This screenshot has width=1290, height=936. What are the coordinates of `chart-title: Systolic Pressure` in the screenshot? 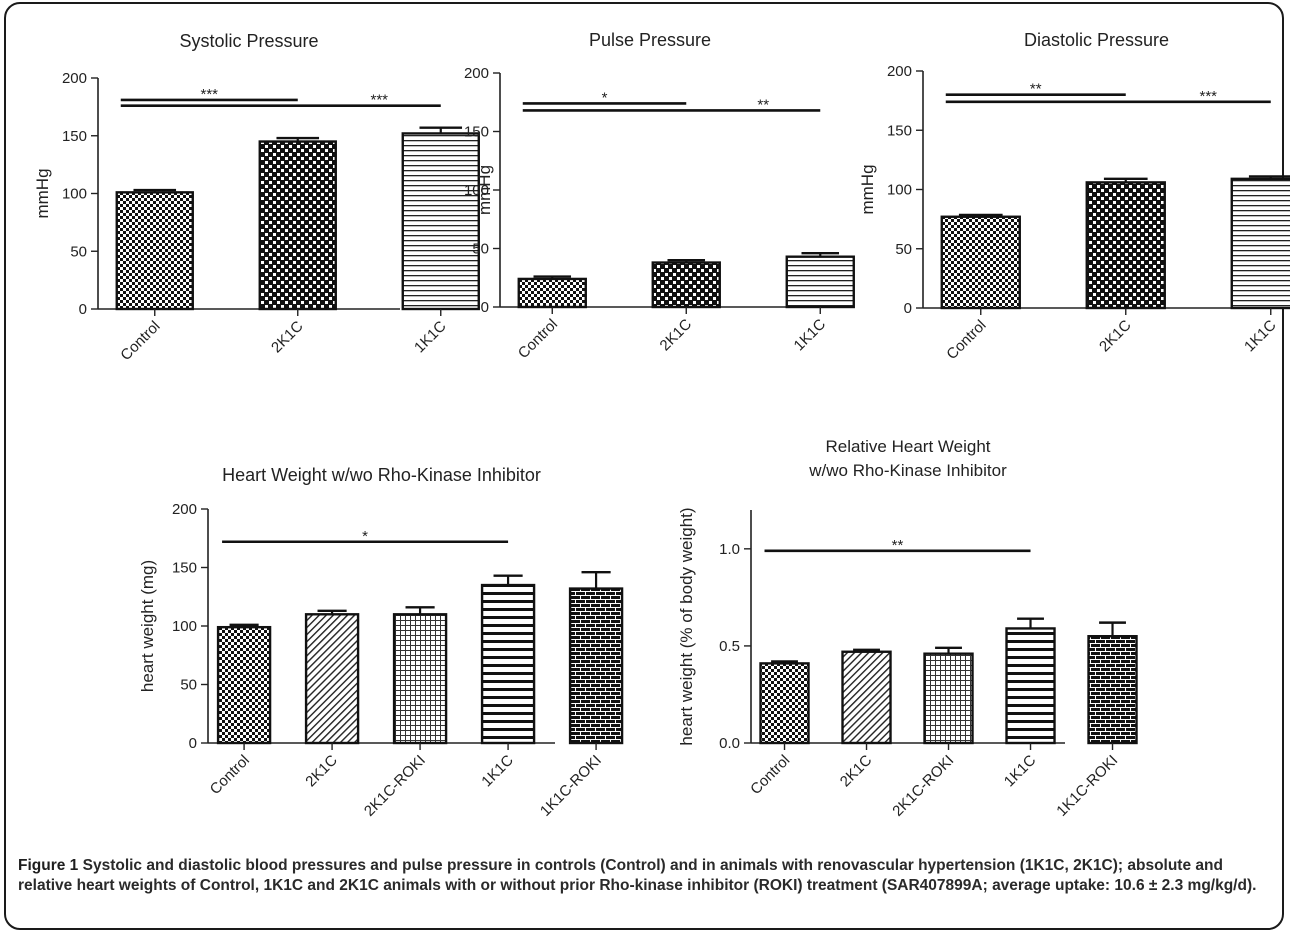 It's located at (248, 41).